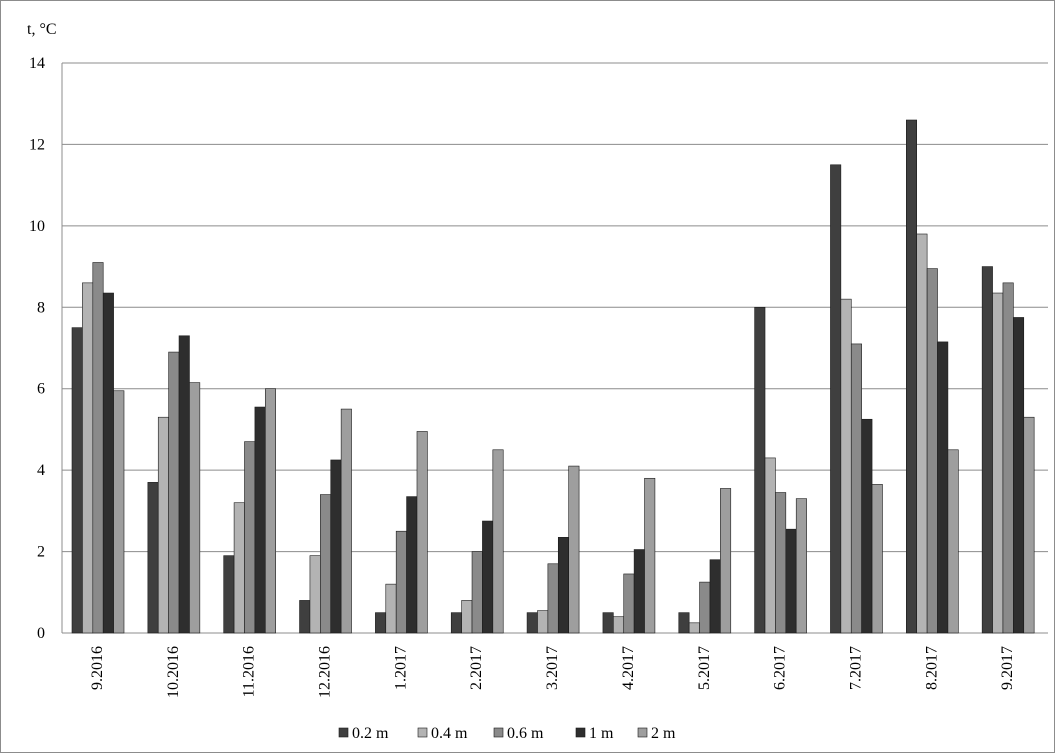  Describe the element at coordinates (704, 668) in the screenshot. I see `x-tick-label: 5.2017` at that location.